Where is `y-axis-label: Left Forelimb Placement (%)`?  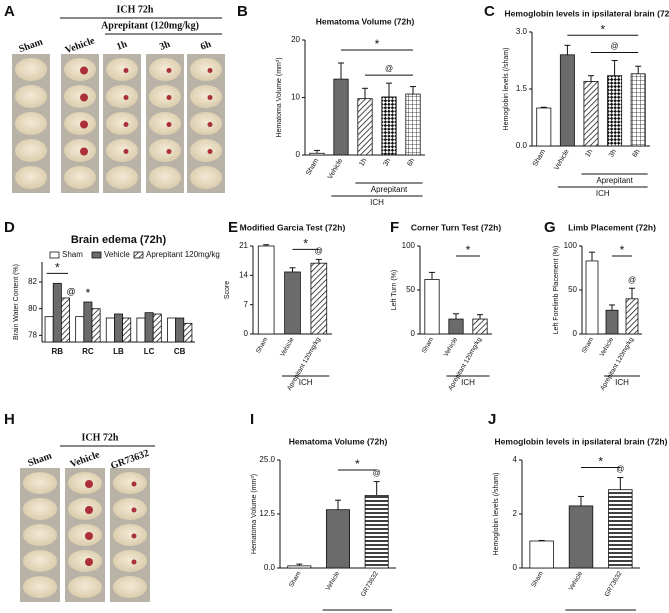
y-axis-label: Left Forelimb Placement (%) is located at coordinates (556, 290).